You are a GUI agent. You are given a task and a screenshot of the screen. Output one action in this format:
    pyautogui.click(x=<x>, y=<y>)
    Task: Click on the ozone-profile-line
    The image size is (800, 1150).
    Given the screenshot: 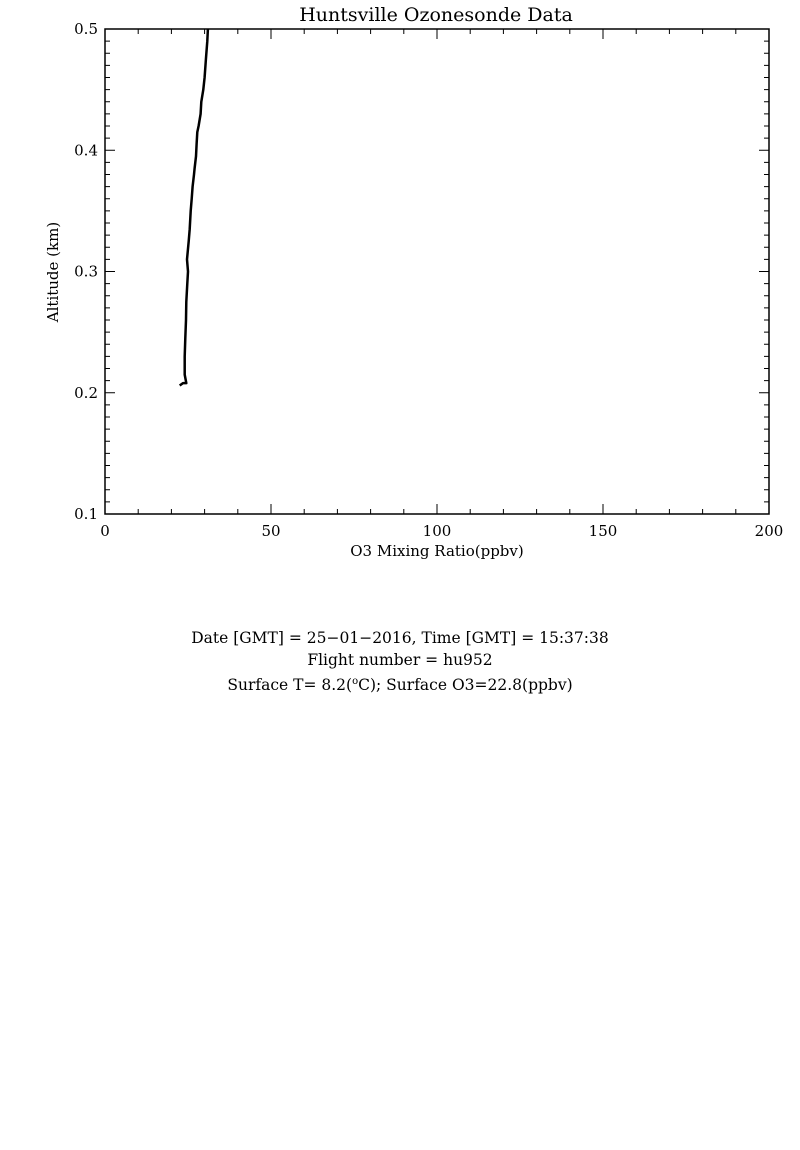 What is the action you would take?
    pyautogui.click(x=194, y=207)
    